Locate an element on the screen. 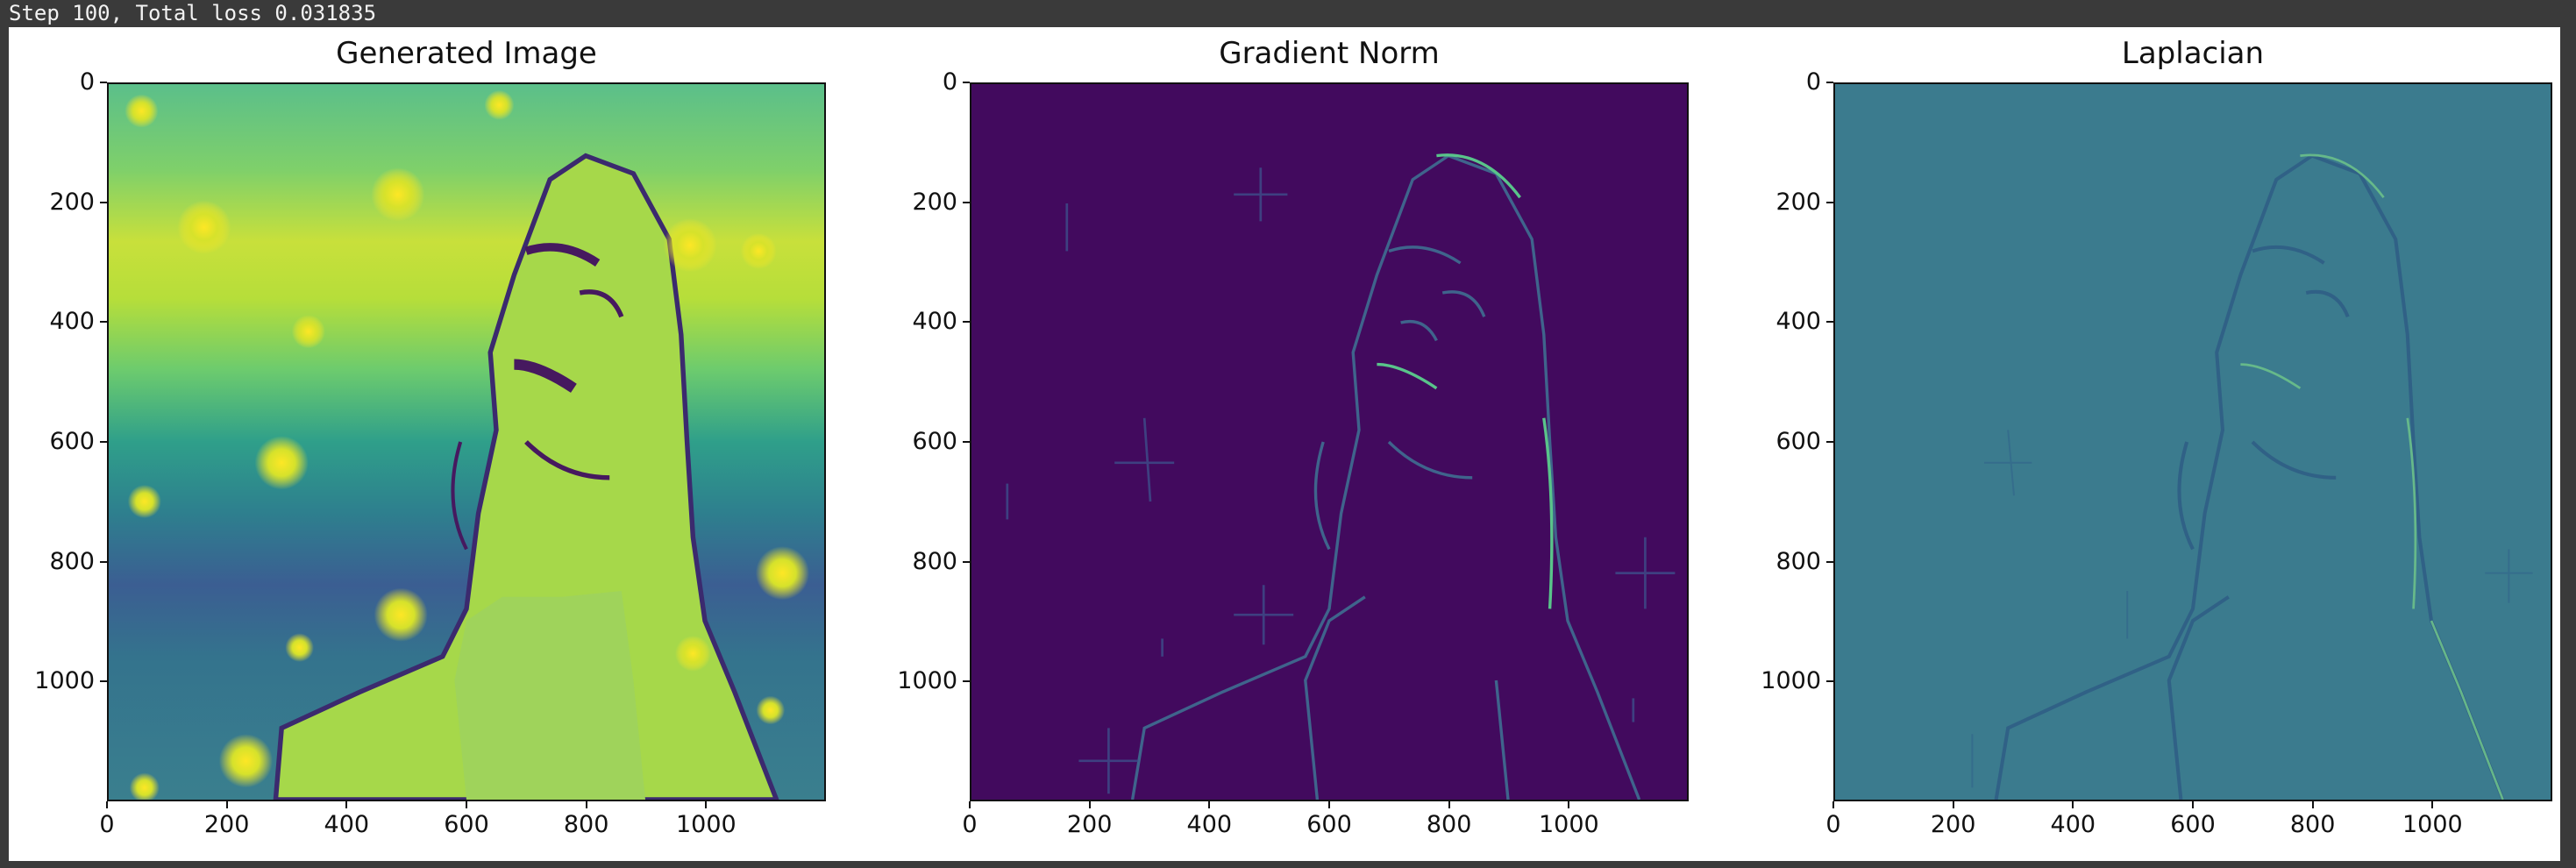 The width and height of the screenshot is (2576, 868). status-text: Step 100, Total loss 0.031835 is located at coordinates (193, 13).